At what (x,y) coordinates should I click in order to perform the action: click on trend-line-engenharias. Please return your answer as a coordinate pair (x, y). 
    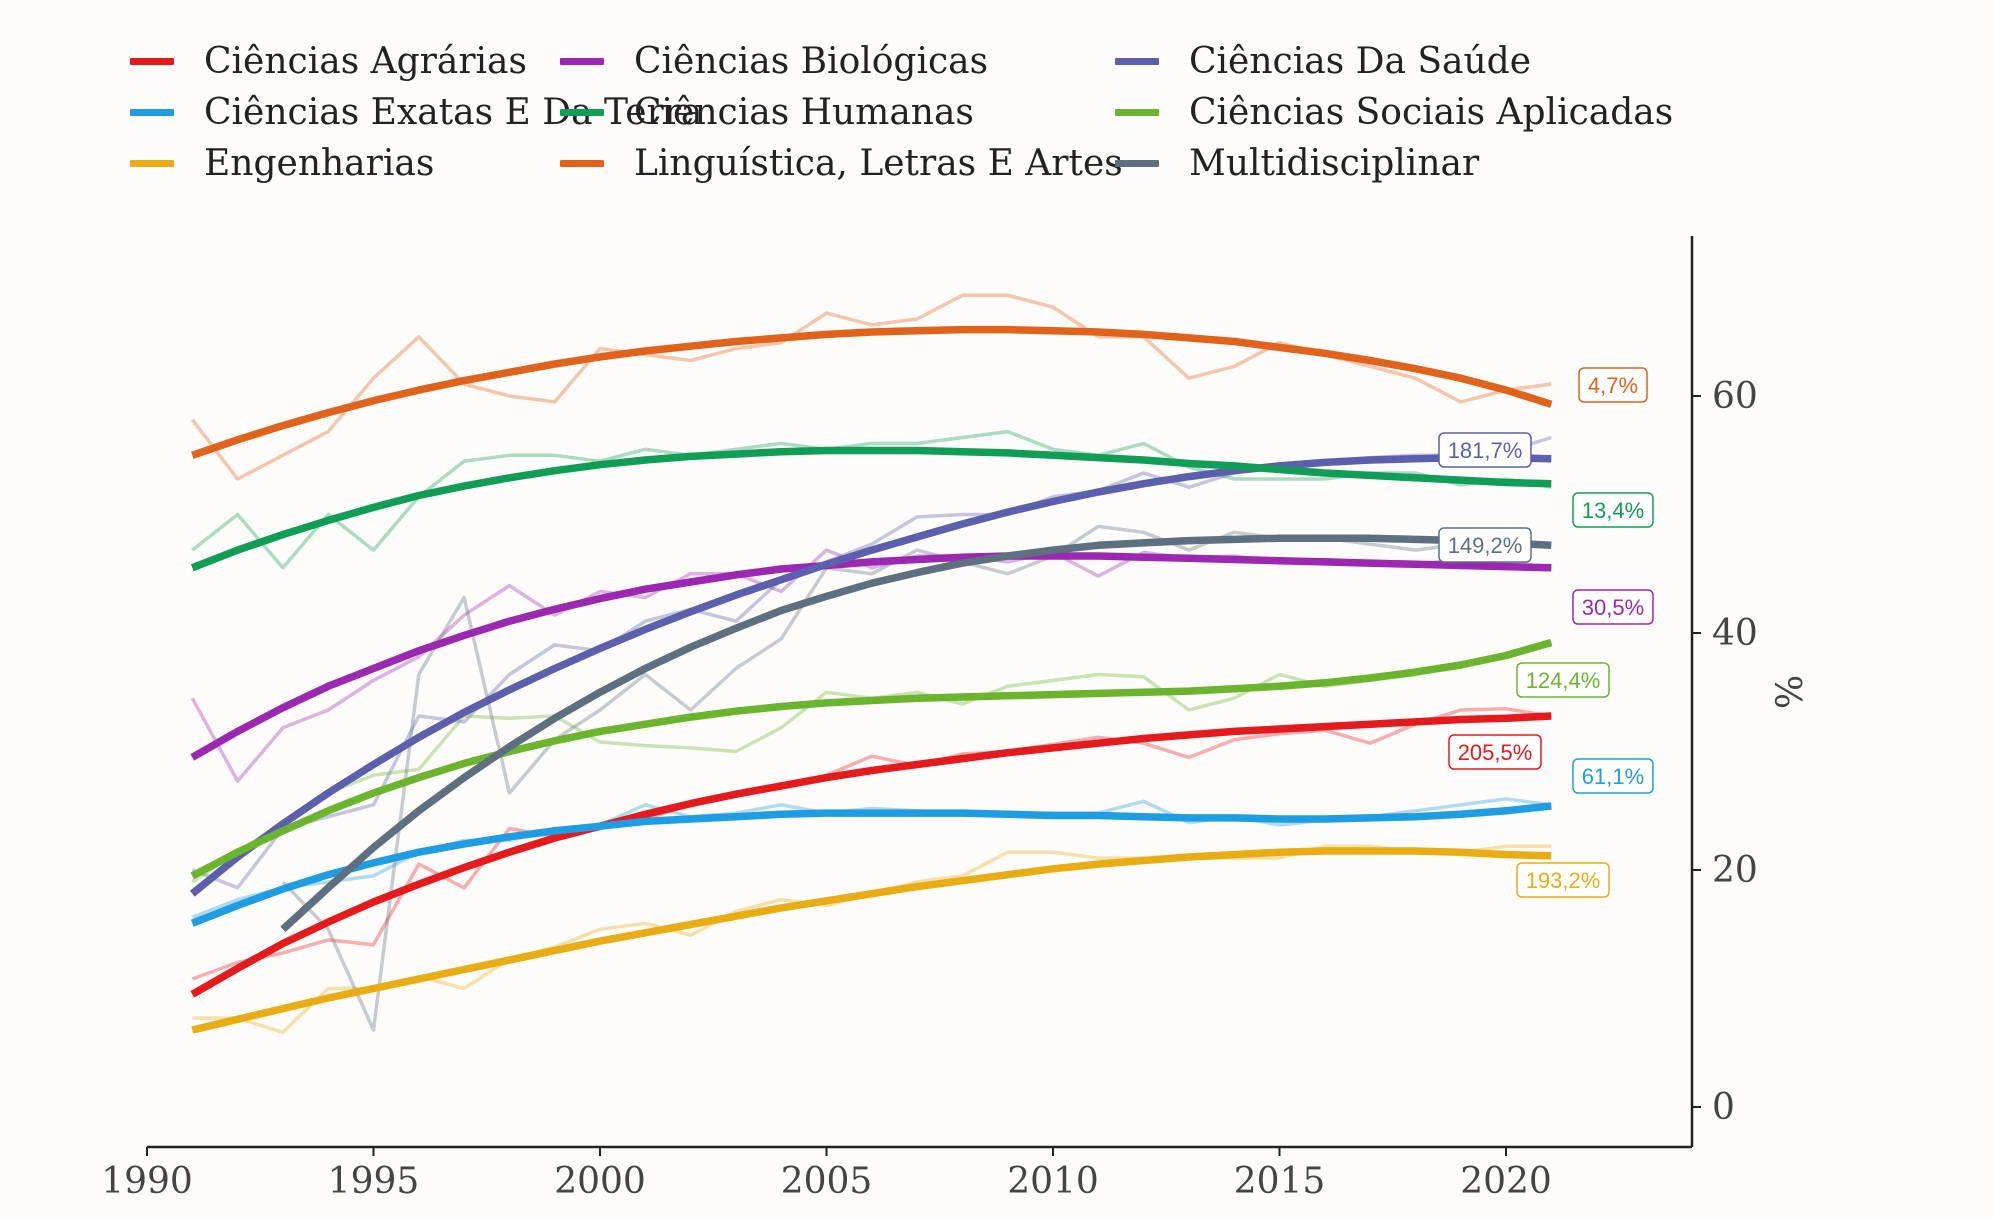
    Looking at the image, I should click on (871, 940).